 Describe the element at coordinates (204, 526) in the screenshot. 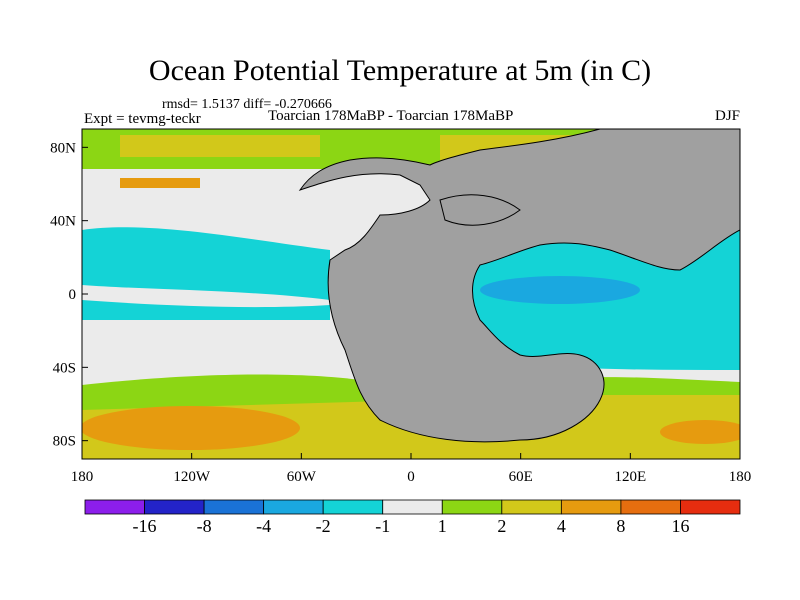

I see `colorbar-label: -8` at that location.